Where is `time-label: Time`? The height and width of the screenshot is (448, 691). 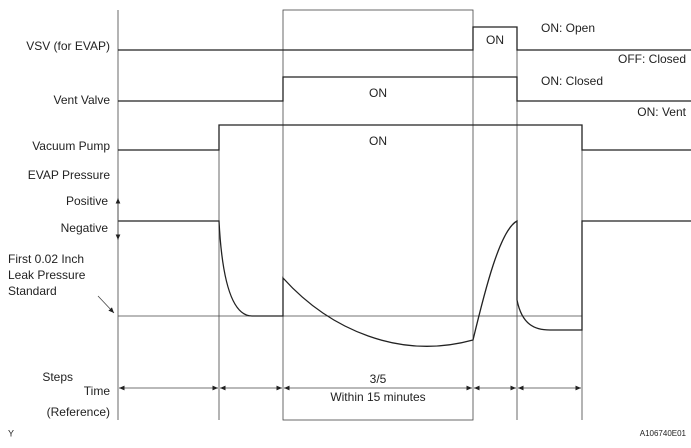 time-label: Time is located at coordinates (97, 391).